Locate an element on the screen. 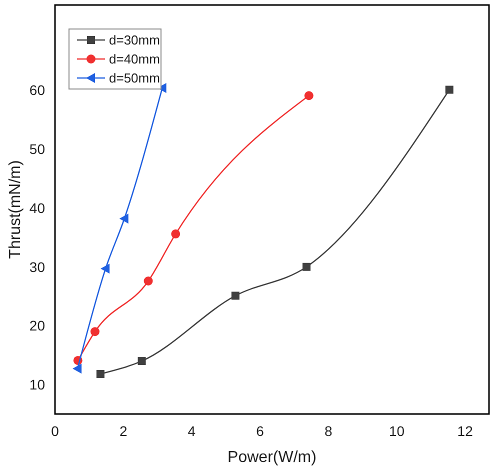 The image size is (495, 472). y-tick-label: 20 is located at coordinates (37, 326).